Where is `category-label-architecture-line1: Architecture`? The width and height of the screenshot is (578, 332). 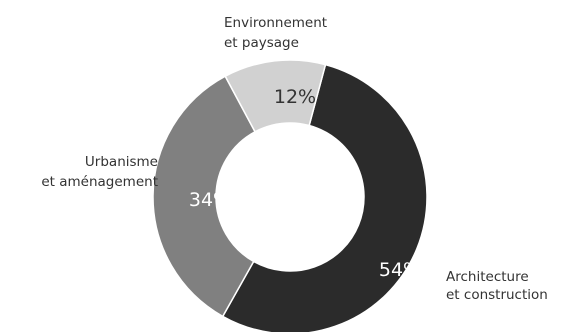
category-label-architecture-line1: Architecture is located at coordinates (487, 277).